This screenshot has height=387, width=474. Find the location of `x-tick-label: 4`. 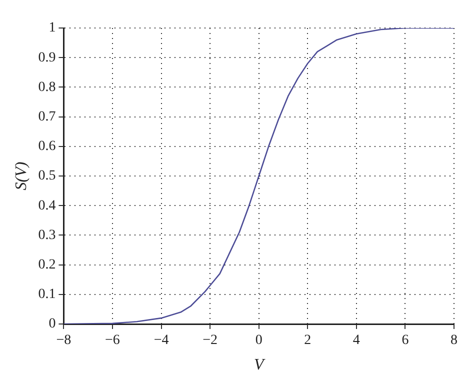

x-tick-label: 4 is located at coordinates (356, 340).